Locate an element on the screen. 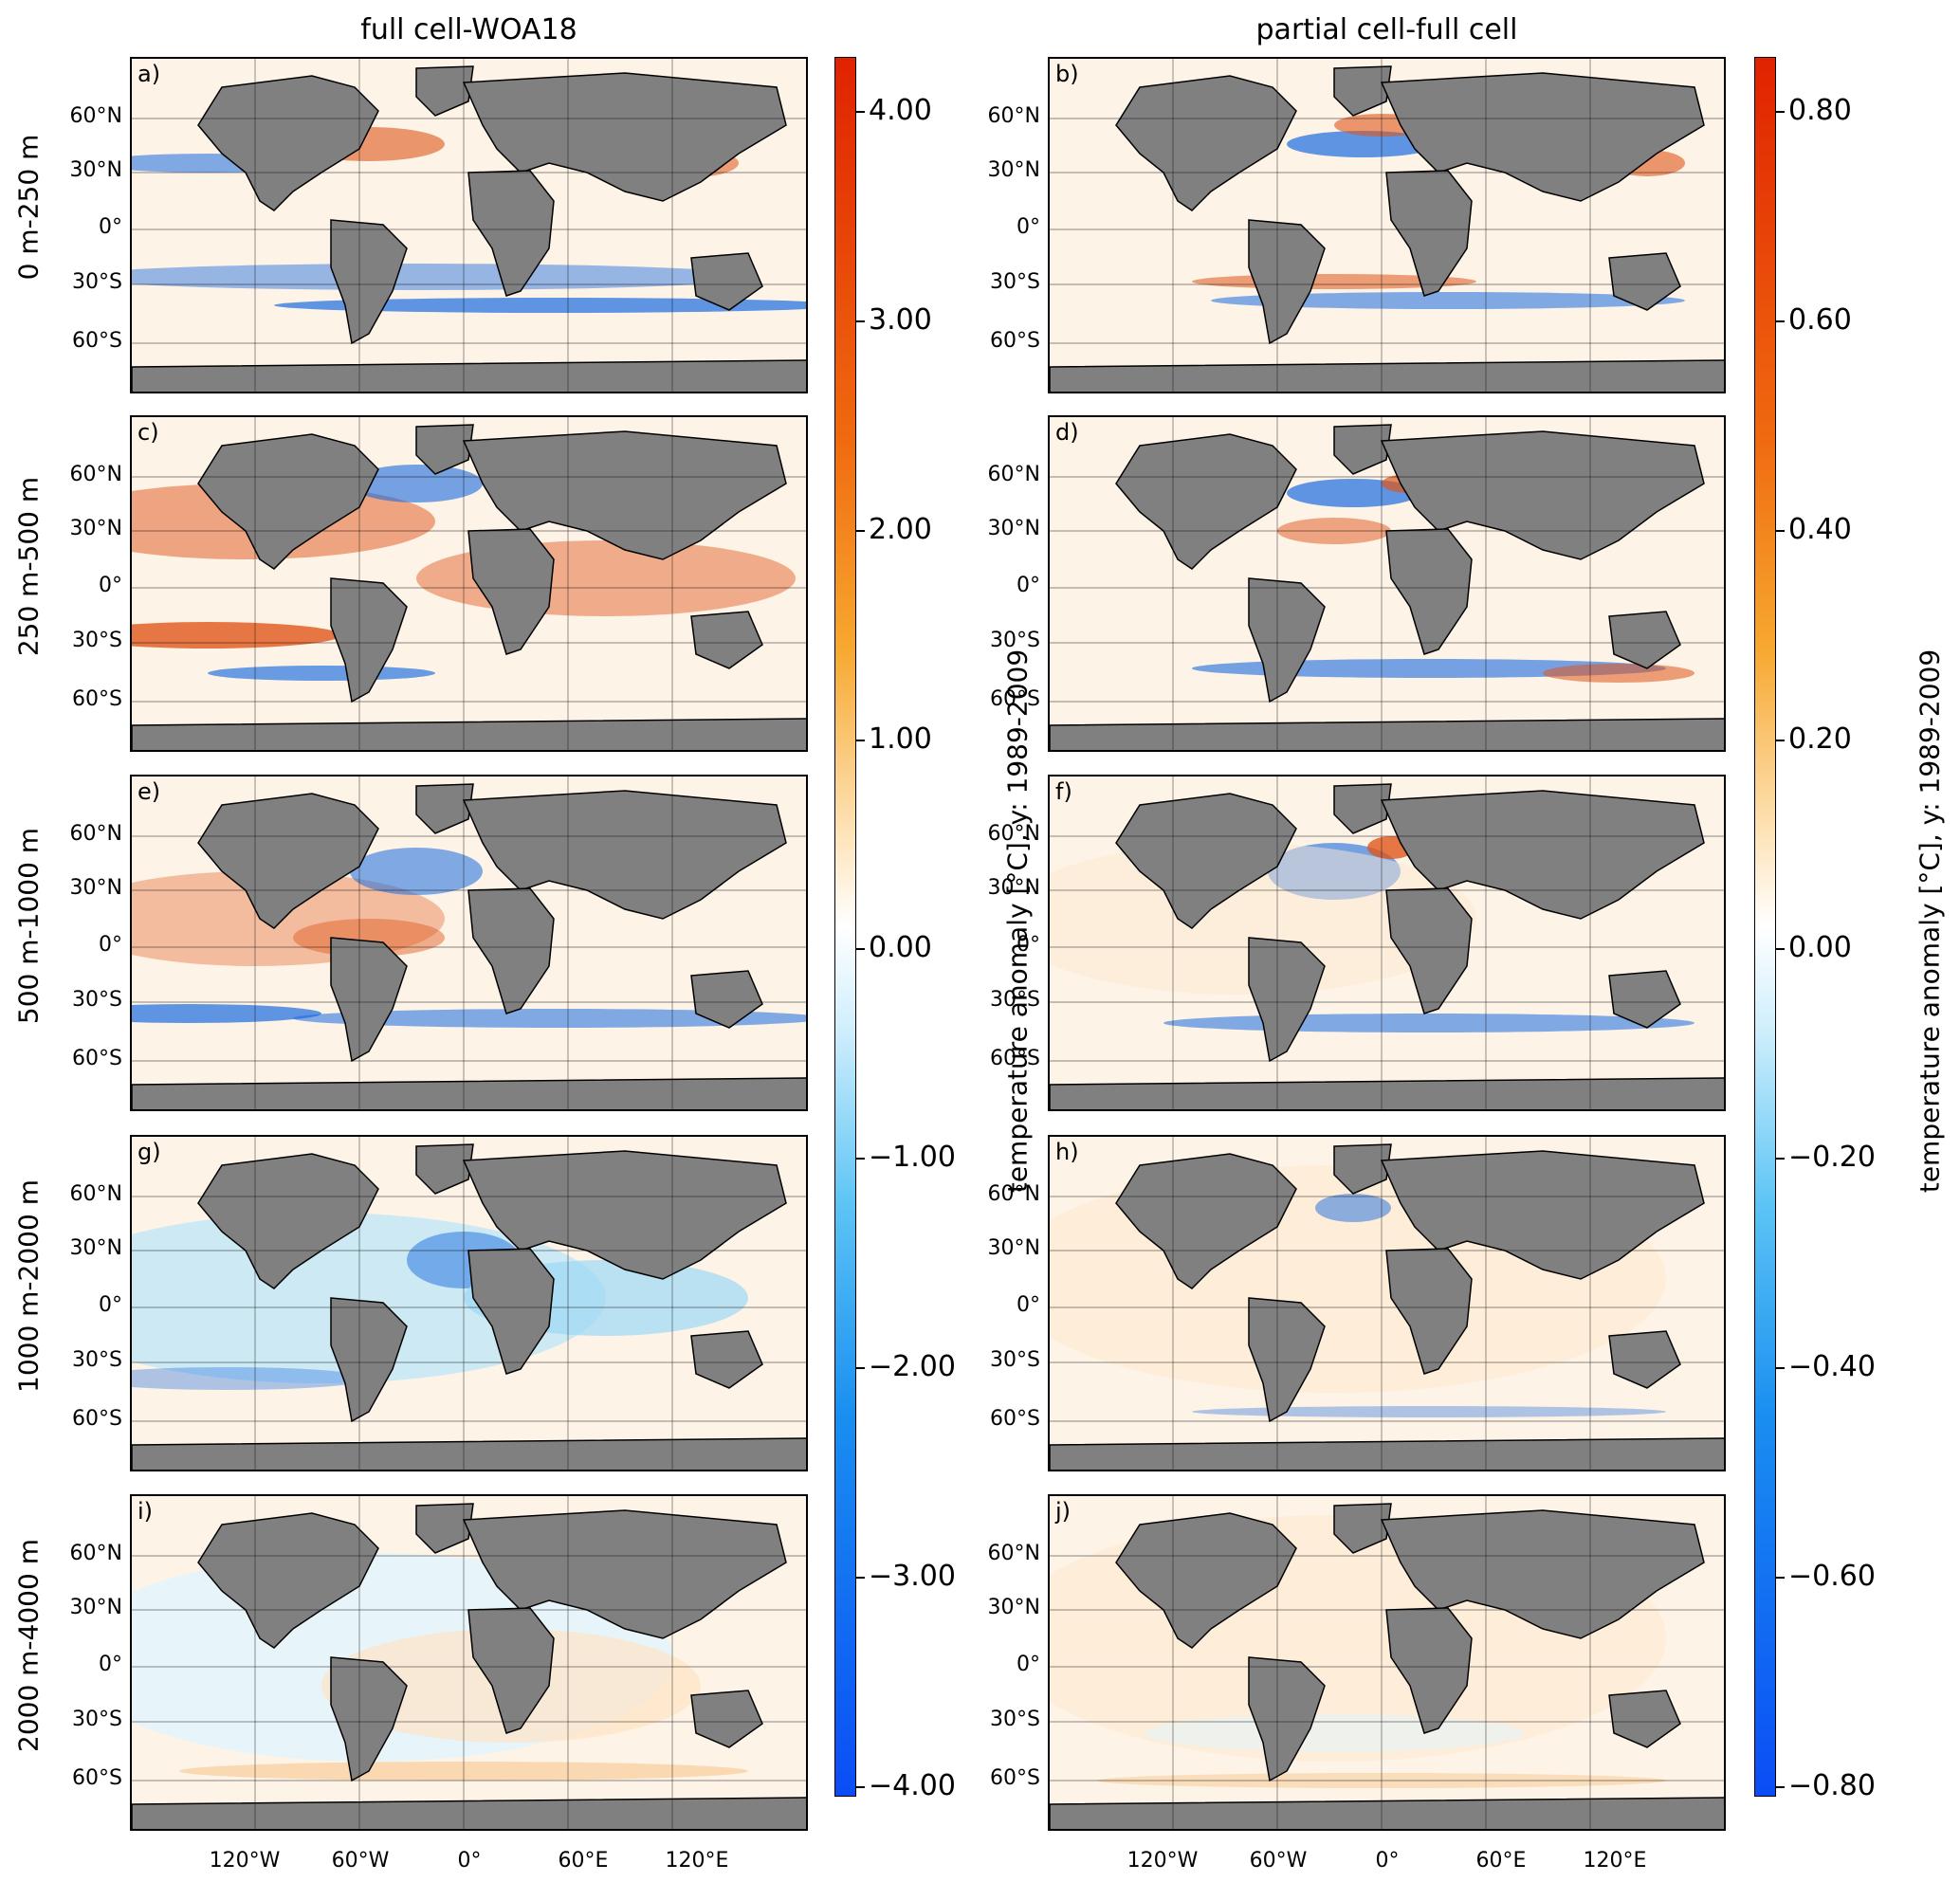 Image resolution: width=1960 pixels, height=1882 pixels. row-label-4: 1000 m-2000 m is located at coordinates (28, 1286).